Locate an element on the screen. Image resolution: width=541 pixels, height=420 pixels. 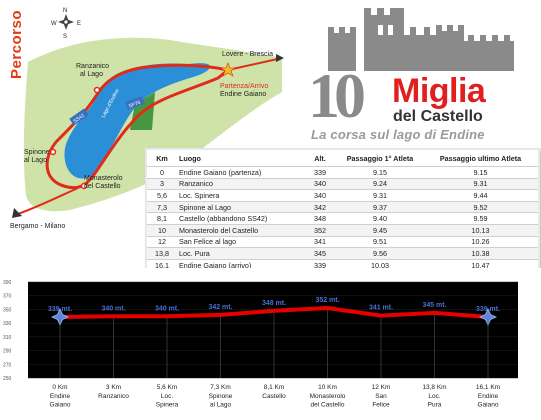
y-tick-label: 290 is located at coordinates (7, 352).